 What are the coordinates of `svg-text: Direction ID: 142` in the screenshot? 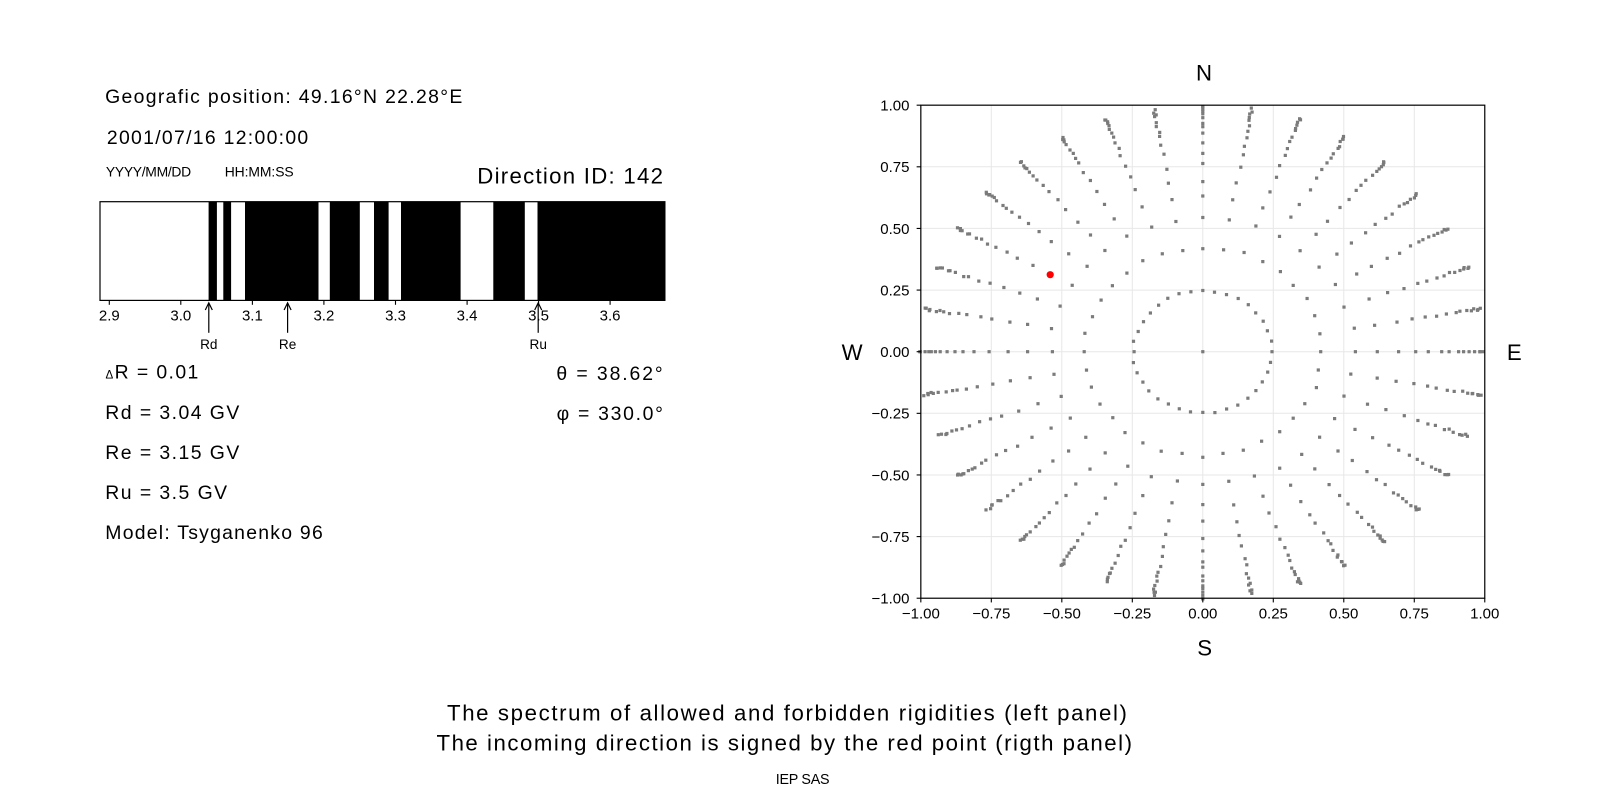 It's located at (570, 175).